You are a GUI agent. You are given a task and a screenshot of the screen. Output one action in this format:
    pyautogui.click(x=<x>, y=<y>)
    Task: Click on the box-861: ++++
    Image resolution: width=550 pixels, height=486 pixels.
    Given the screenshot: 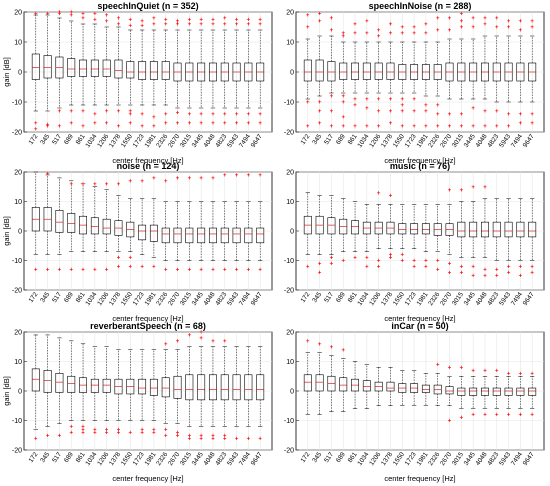 What is the action you would take?
    pyautogui.click(x=83, y=71)
    